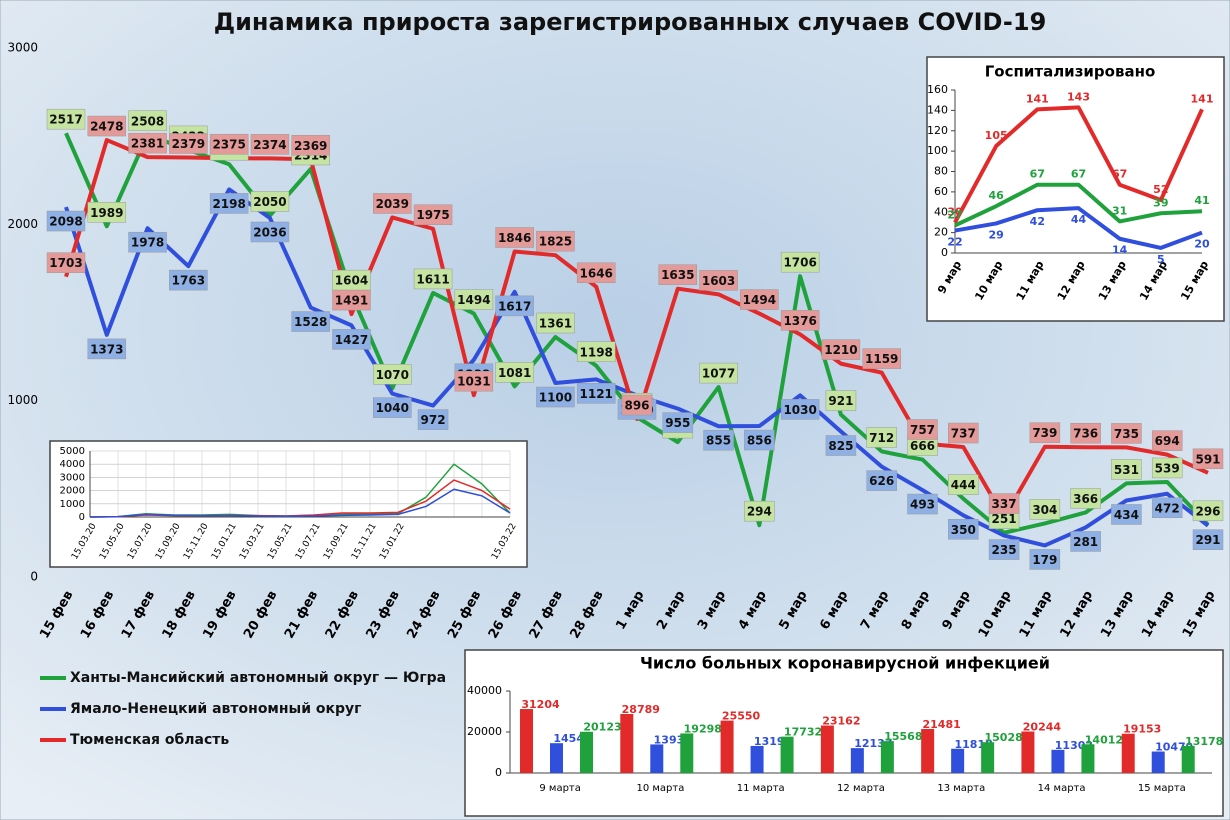 Image resolution: width=1230 pixels, height=820 pixels. I want to click on data-label: 1603, so click(718, 281).